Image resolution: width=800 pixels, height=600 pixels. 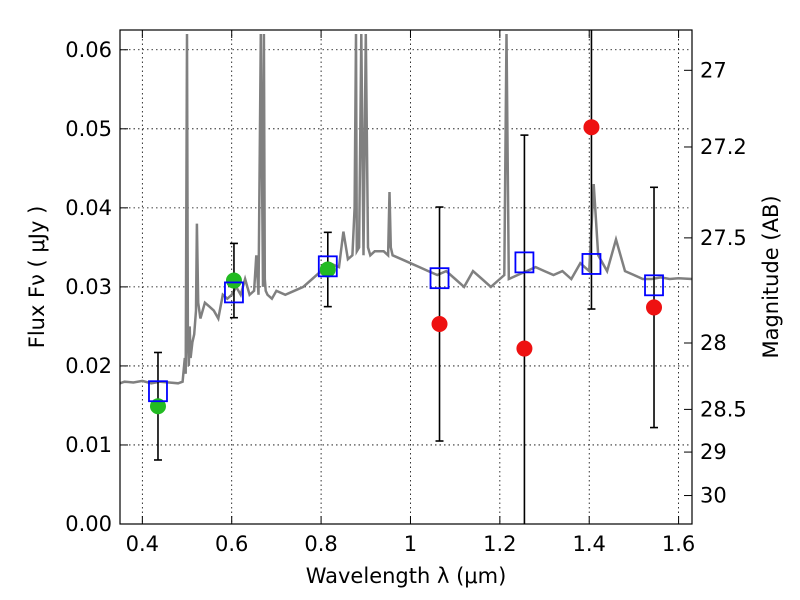 I want to click on right-tick-label: 28.5, so click(x=723, y=409).